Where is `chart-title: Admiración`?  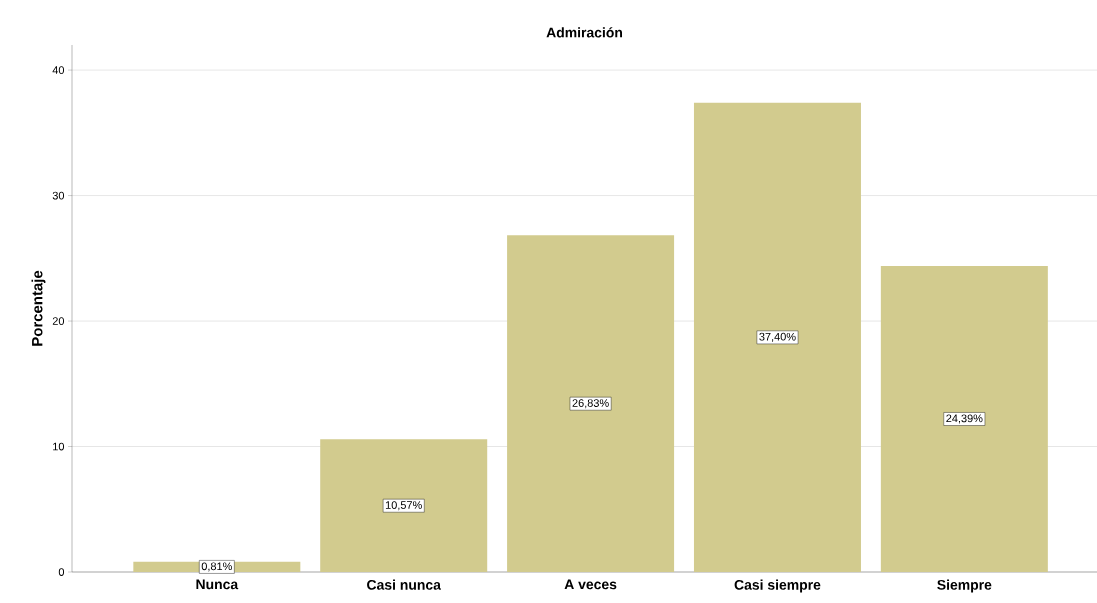 chart-title: Admiración is located at coordinates (584, 32).